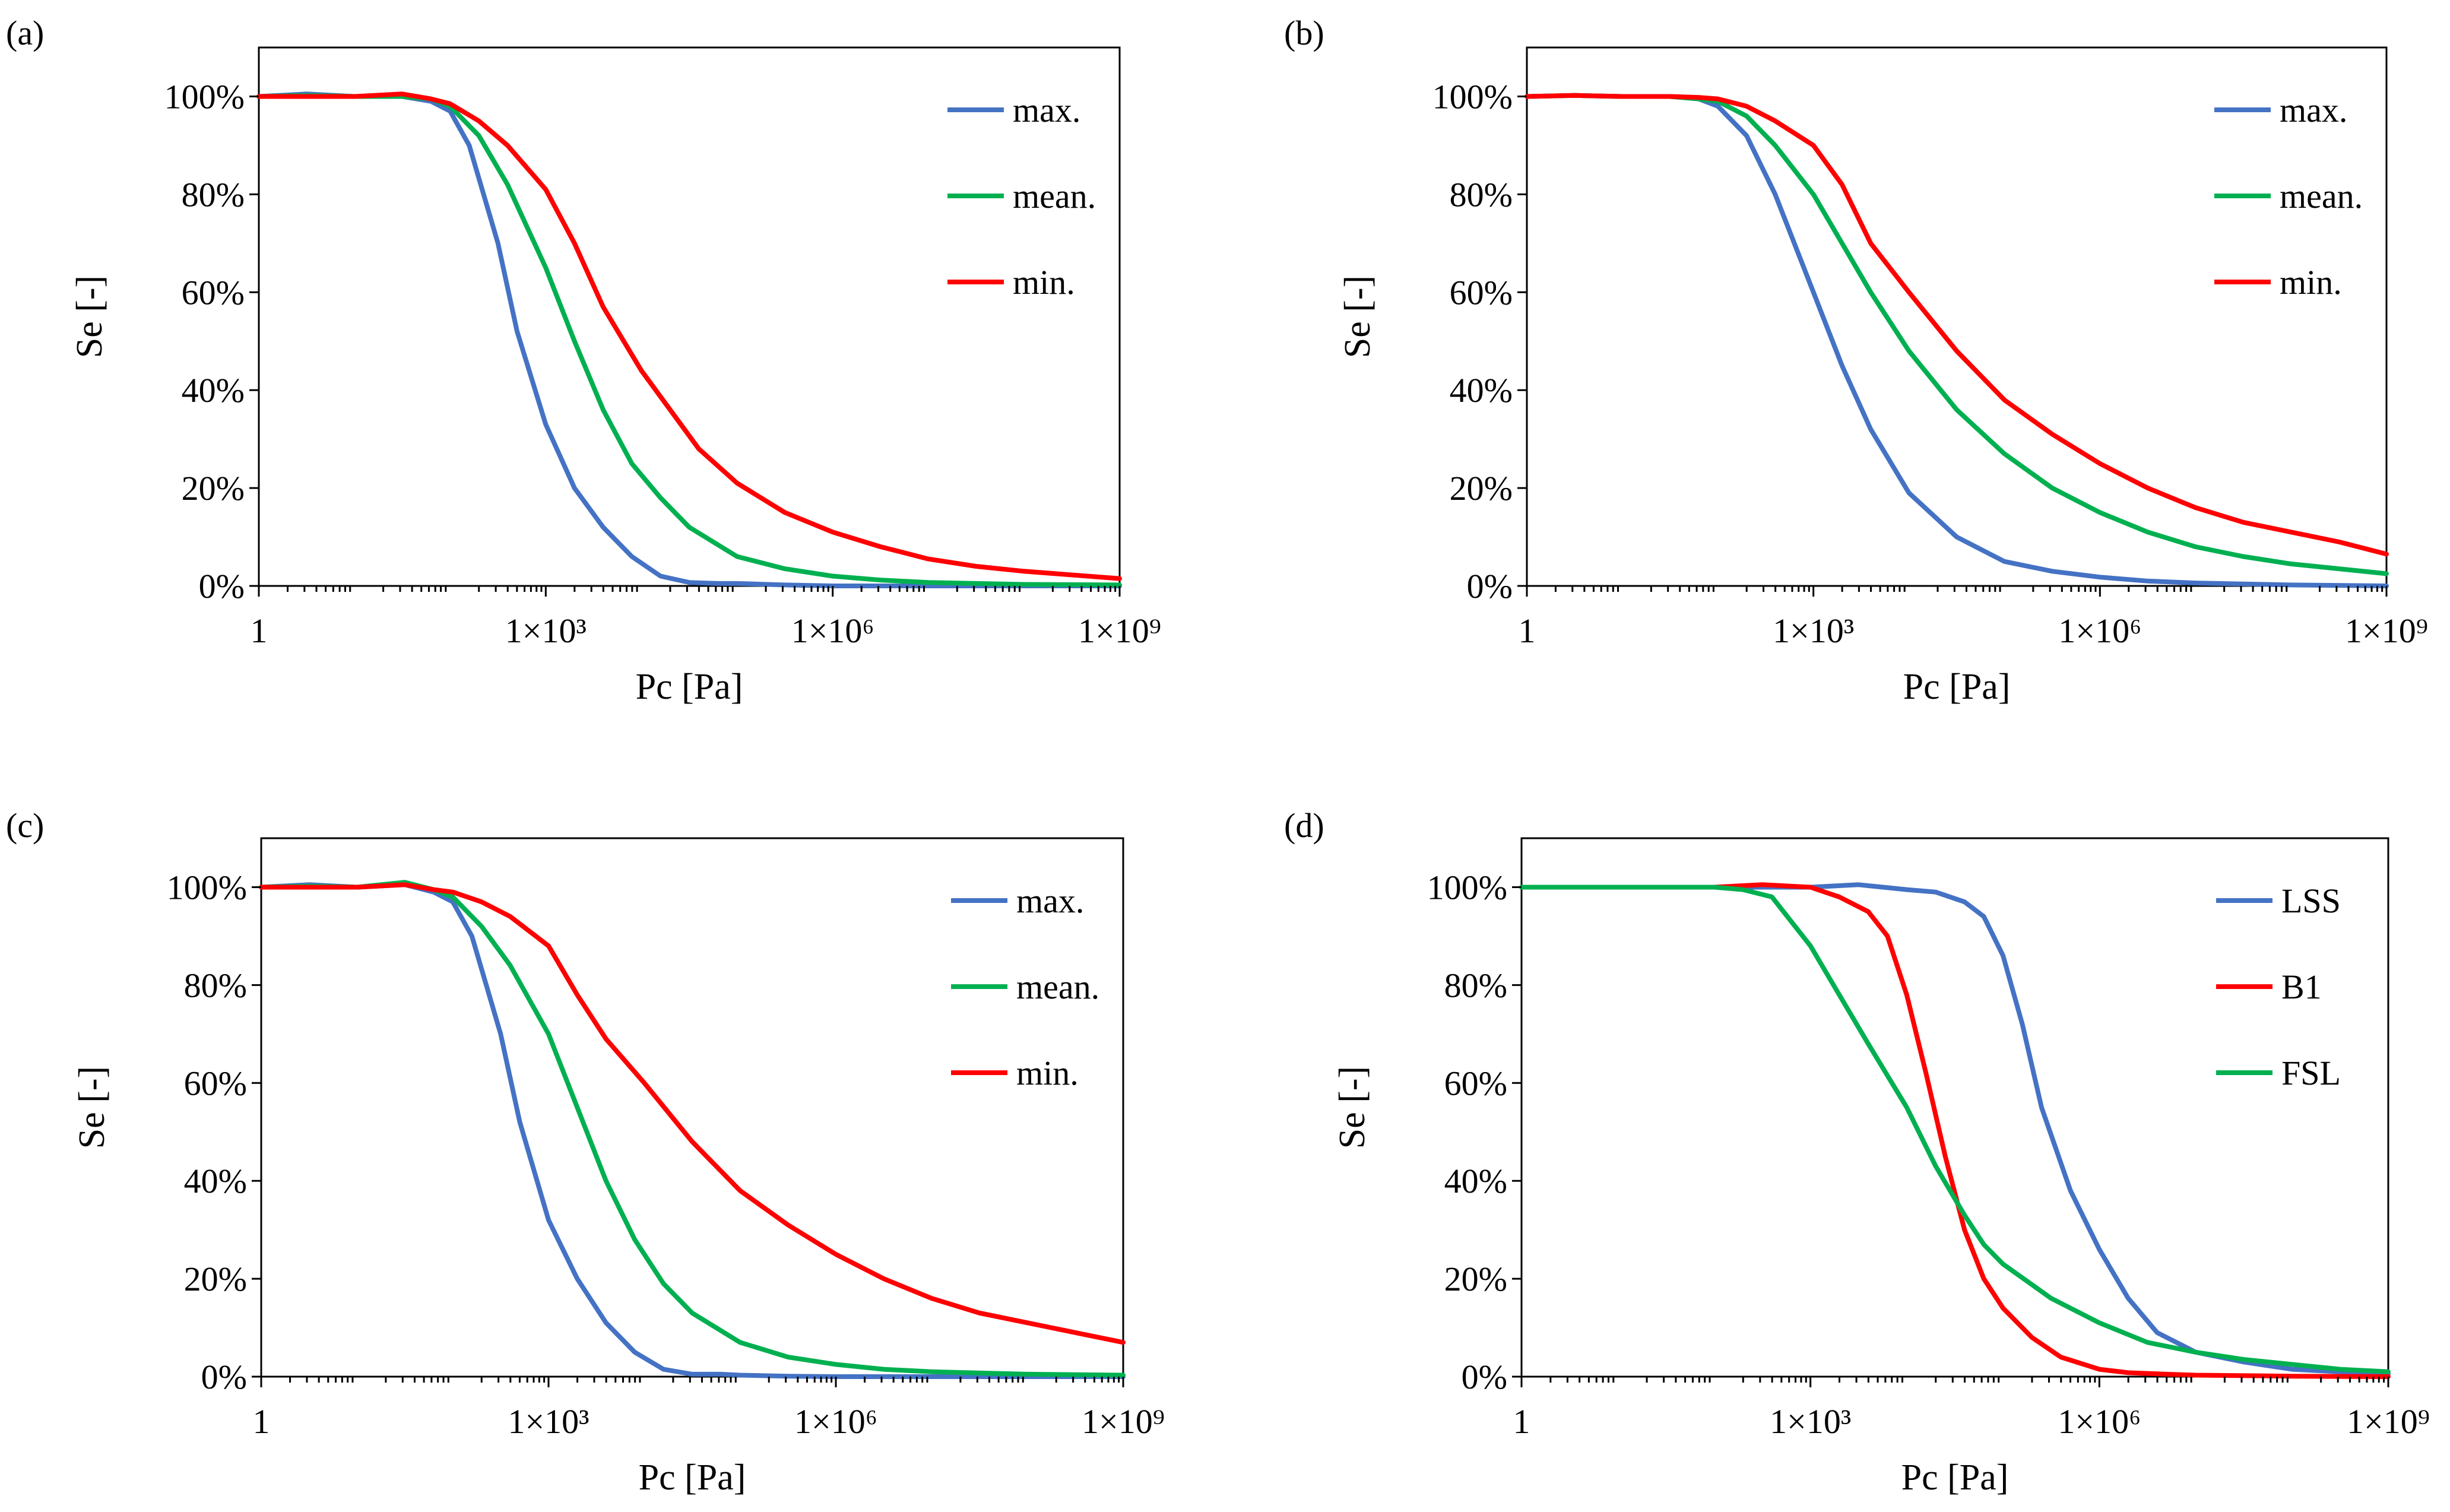 Image resolution: width=2450 pixels, height=1512 pixels. Describe the element at coordinates (1304, 825) in the screenshot. I see `panel-label: (d)` at that location.